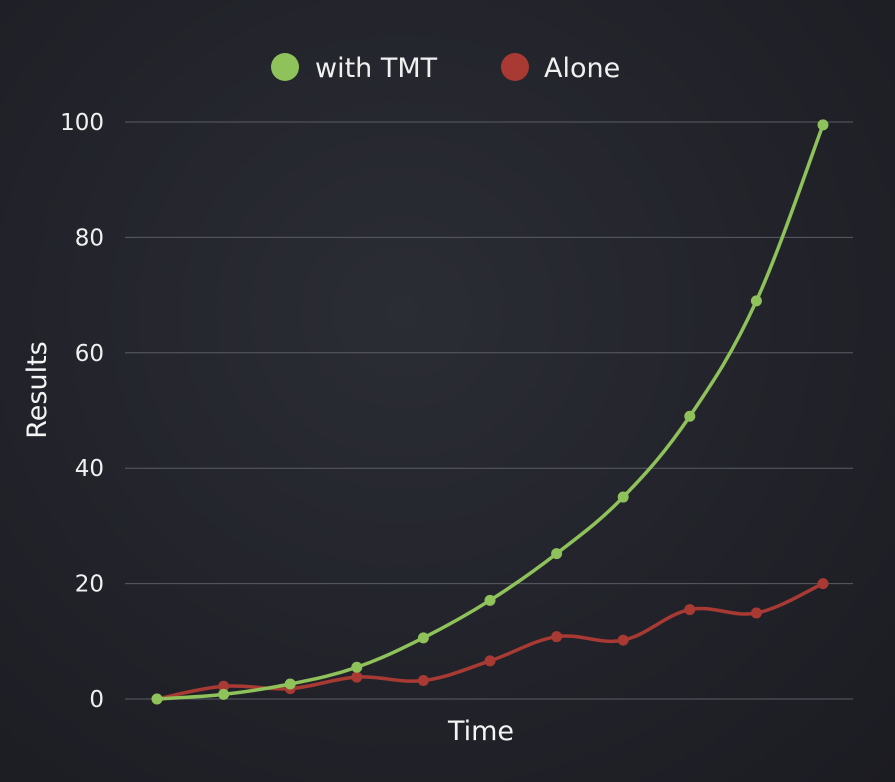 The height and width of the screenshot is (782, 895). What do you see at coordinates (89, 238) in the screenshot?
I see `y-tick-label: 80` at bounding box center [89, 238].